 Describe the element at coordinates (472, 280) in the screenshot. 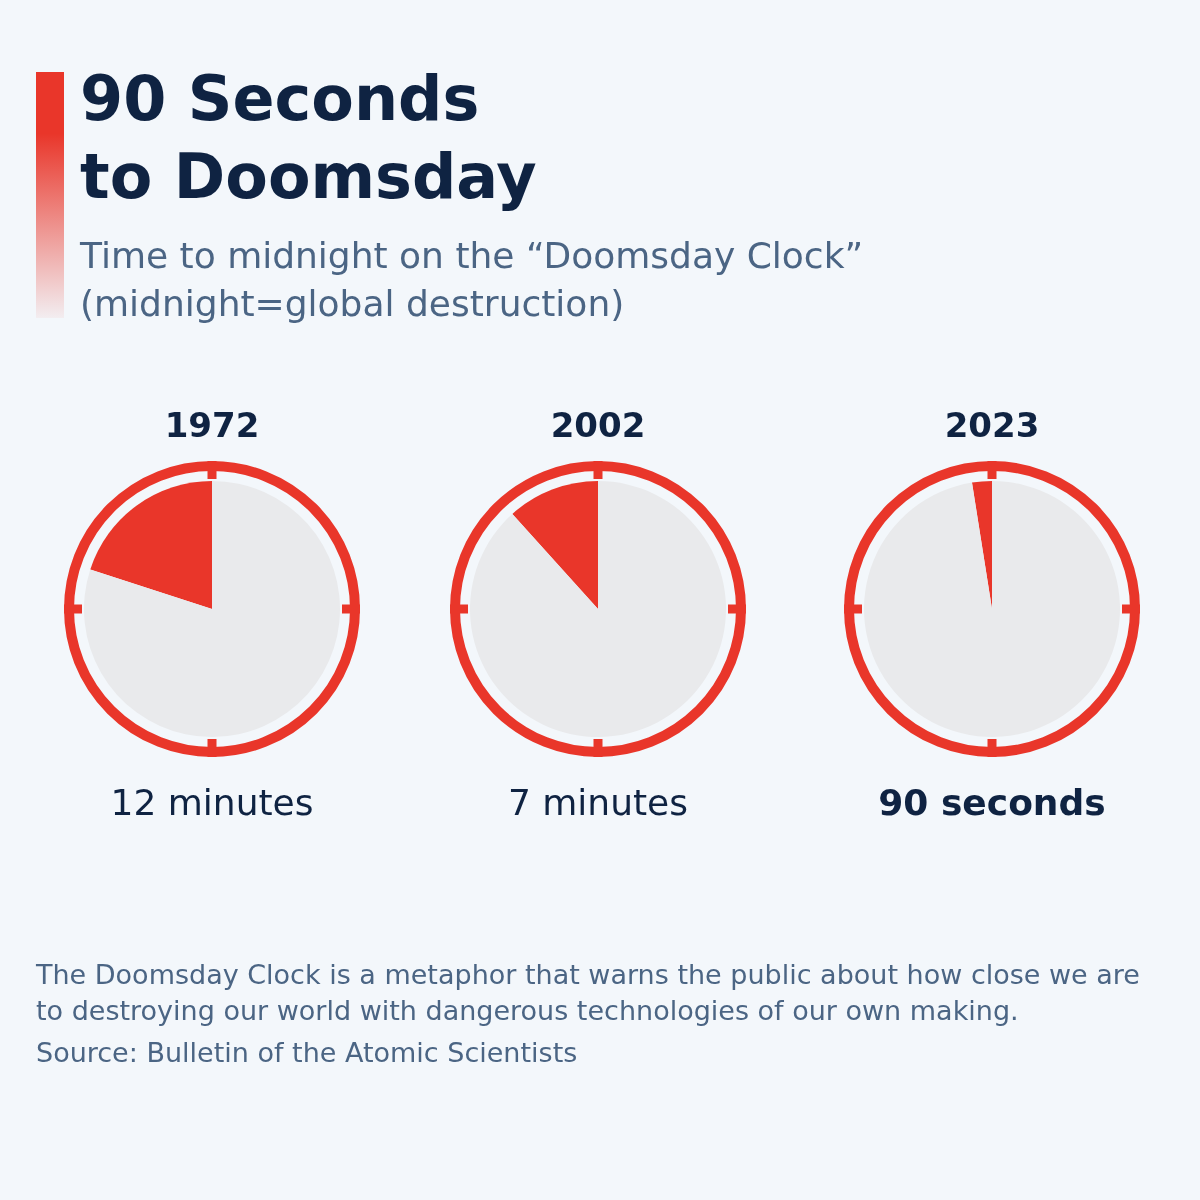

I see `text: Time to midnight on the “Doomsday Clock” (midnight=global destruction)` at that location.